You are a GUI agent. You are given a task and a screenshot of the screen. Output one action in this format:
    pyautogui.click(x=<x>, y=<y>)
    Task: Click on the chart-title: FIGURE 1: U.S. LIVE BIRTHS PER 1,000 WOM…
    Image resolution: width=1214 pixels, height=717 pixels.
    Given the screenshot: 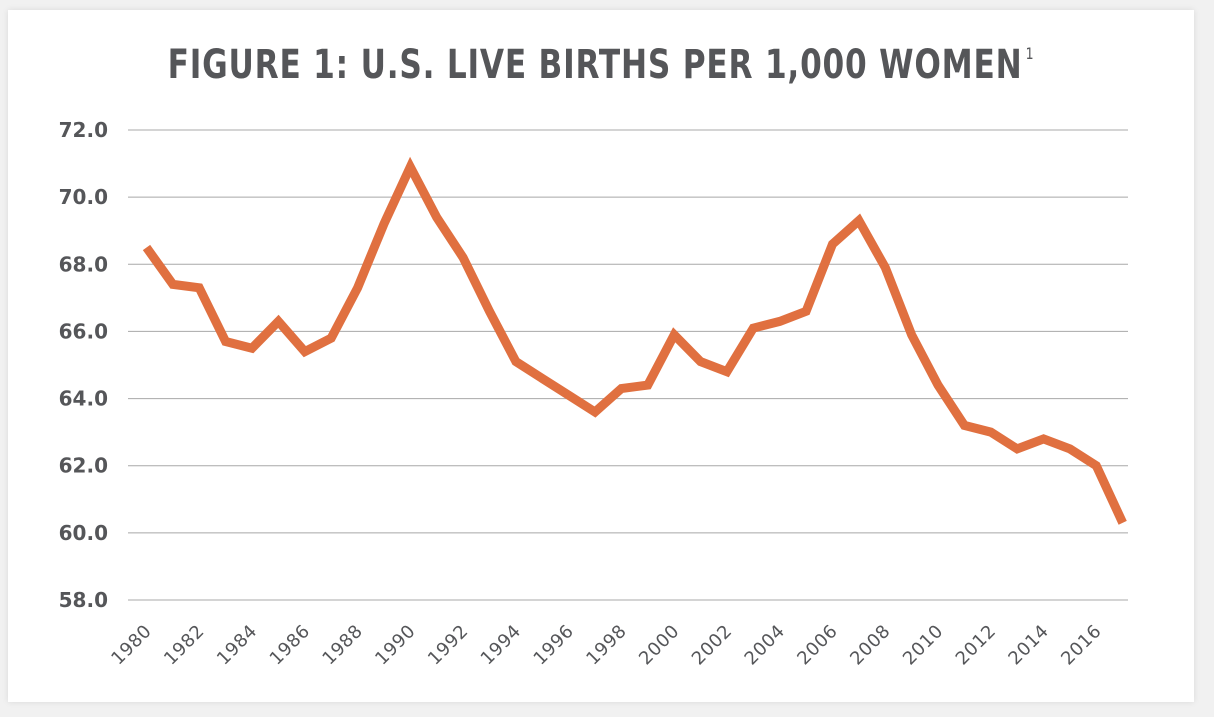 What is the action you would take?
    pyautogui.click(x=600, y=65)
    